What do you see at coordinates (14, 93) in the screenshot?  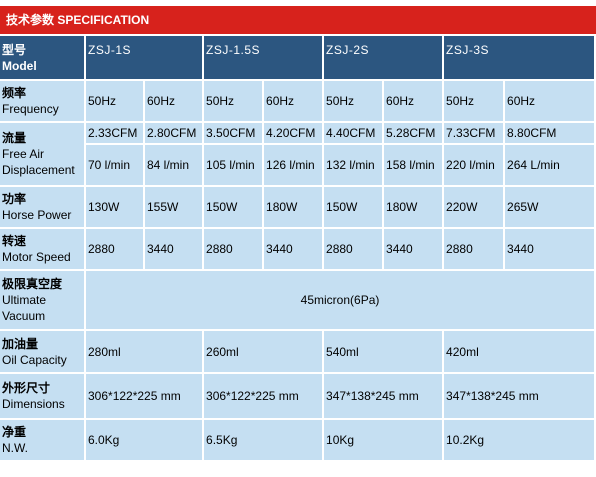 I see `frequency-label-zh: 频率` at bounding box center [14, 93].